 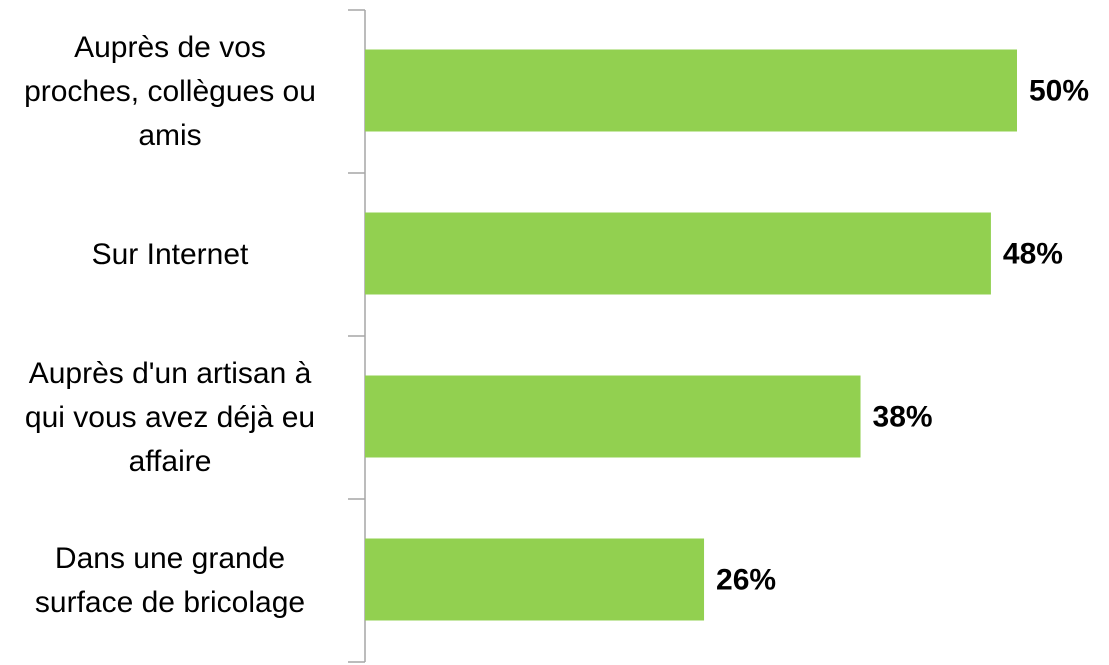 I want to click on category-text: Auprès de vos proches, collègues ou amis, so click(x=170, y=91).